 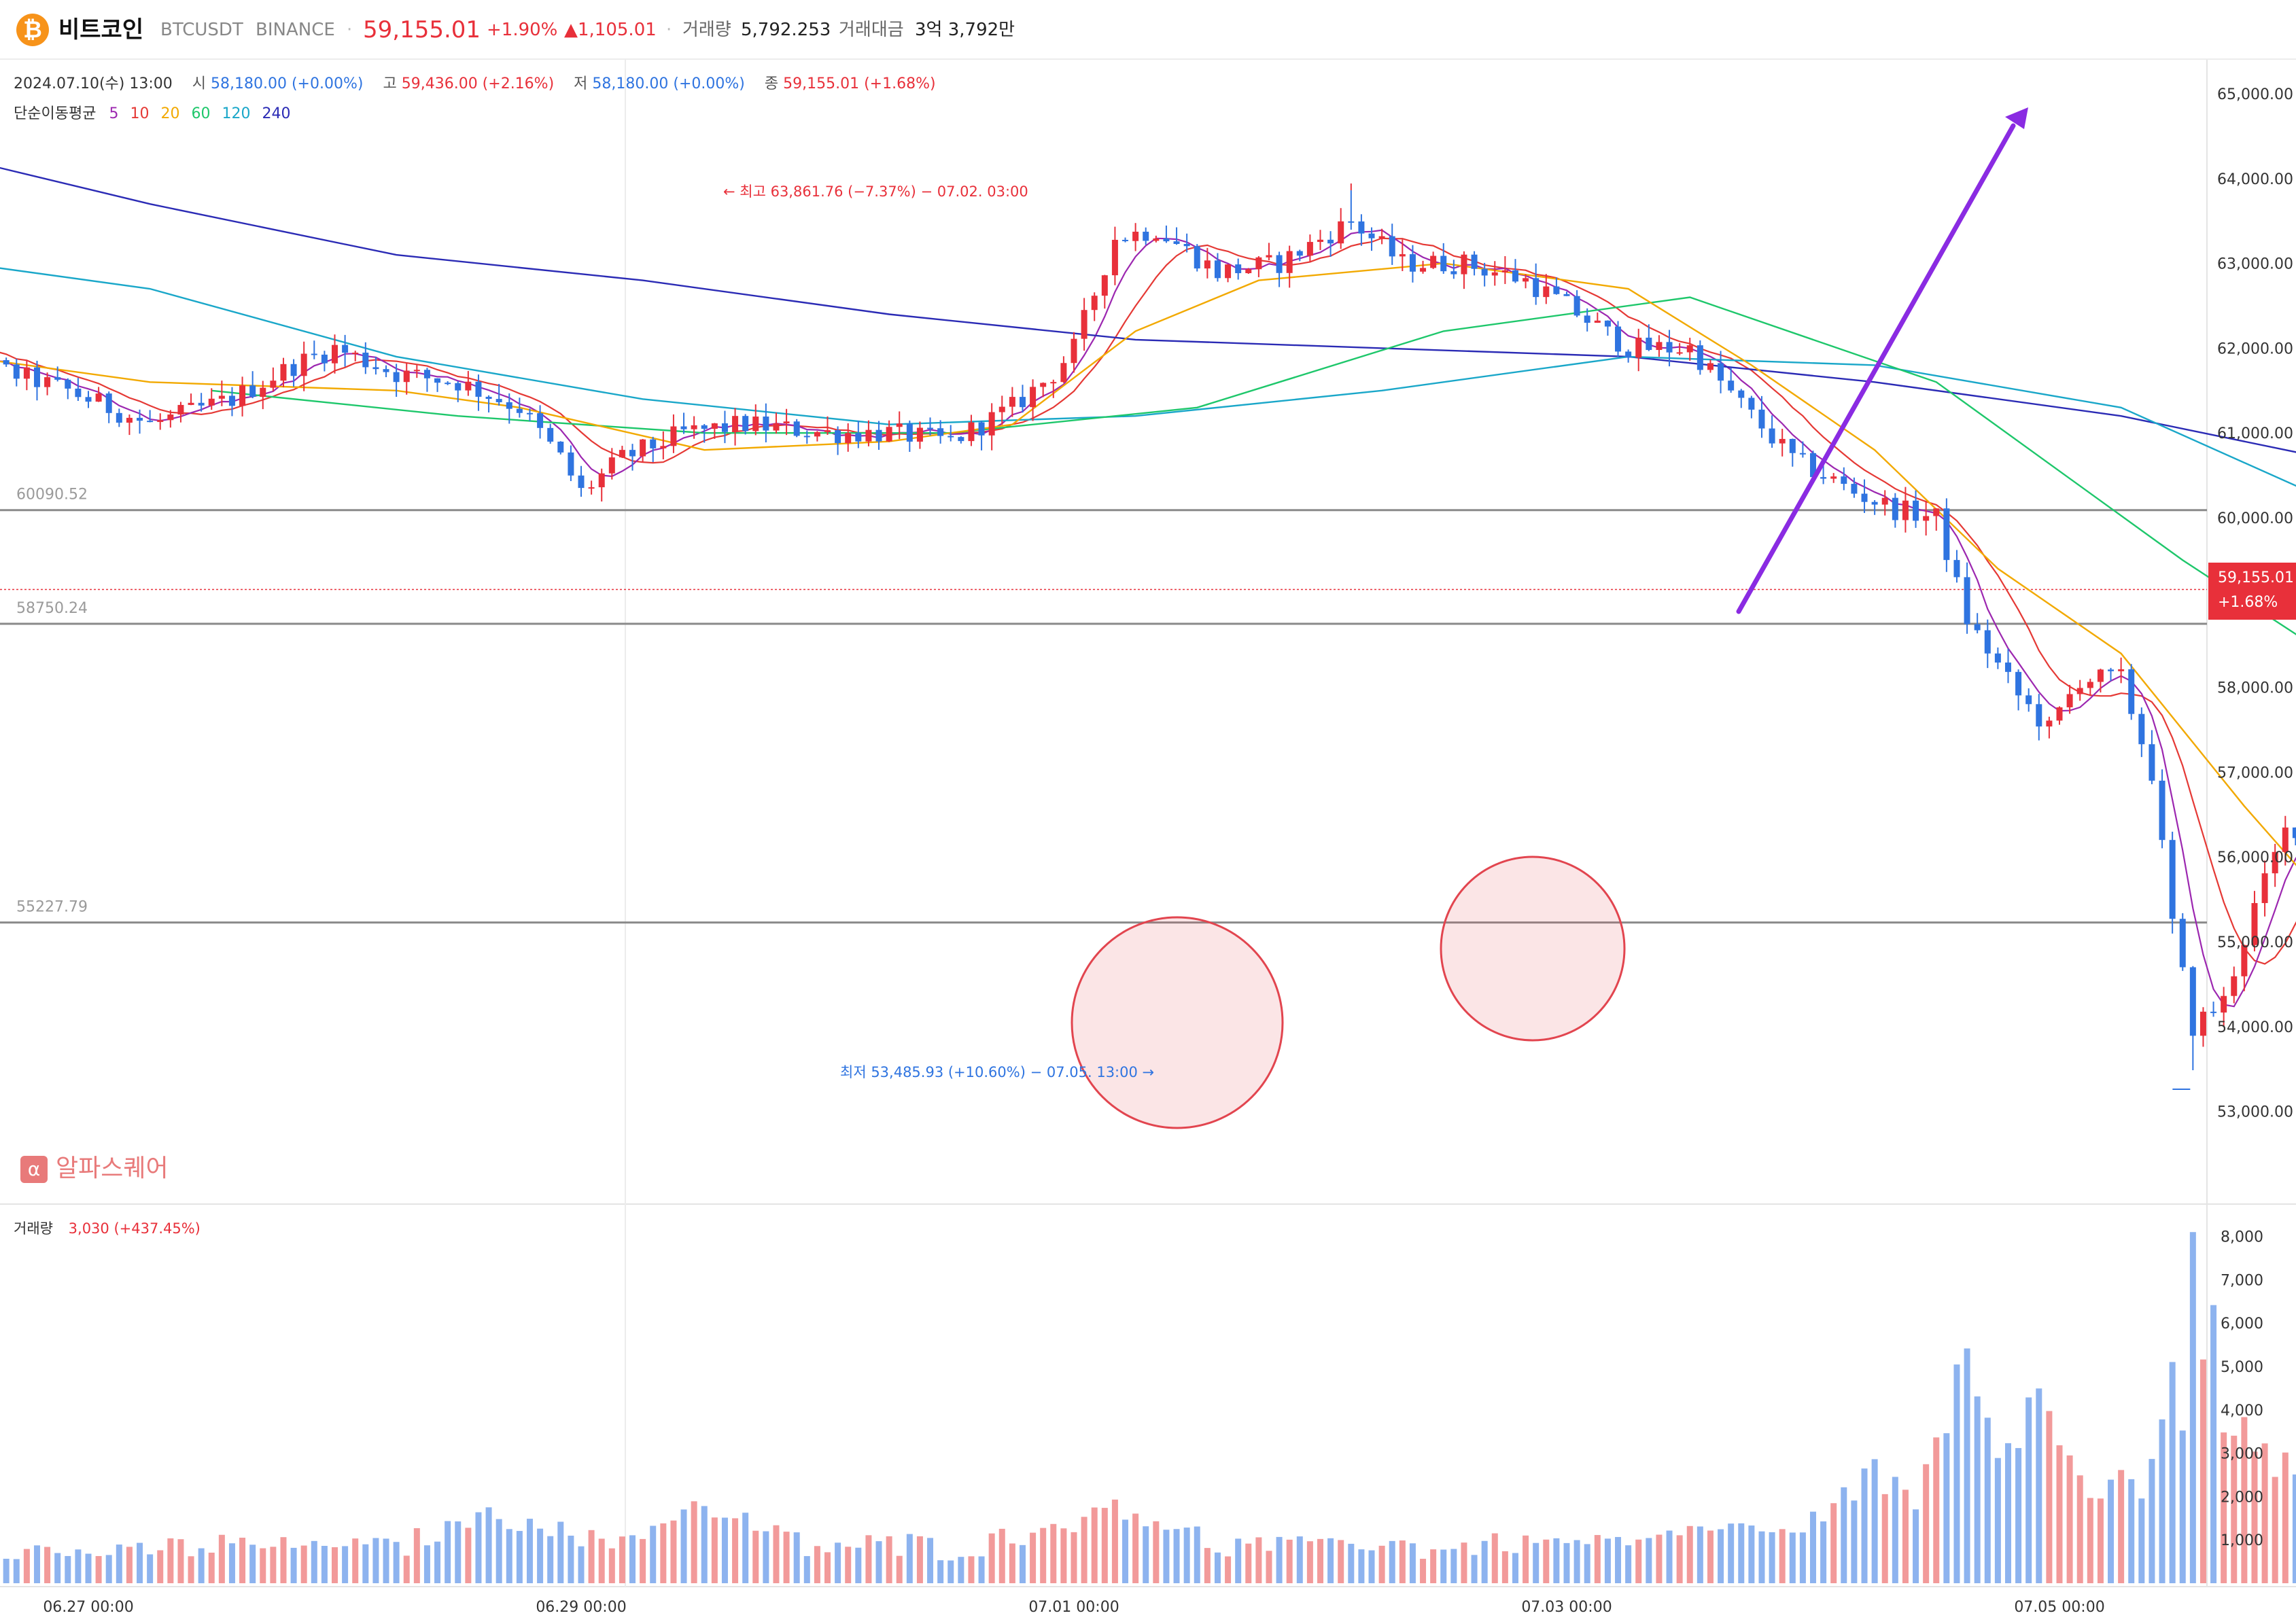 What do you see at coordinates (88, 1608) in the screenshot?
I see `time-tick-label: 06.27 00:00` at bounding box center [88, 1608].